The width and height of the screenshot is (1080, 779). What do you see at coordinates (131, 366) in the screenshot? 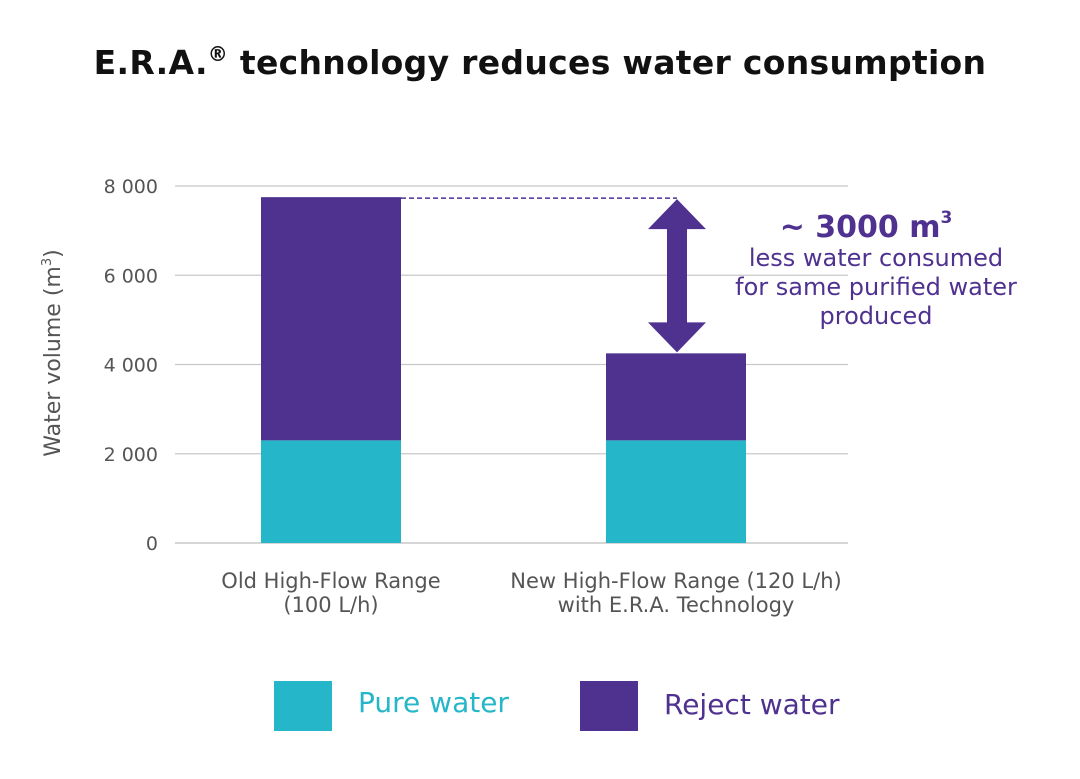
I see `y-tick-label: 4 000` at bounding box center [131, 366].